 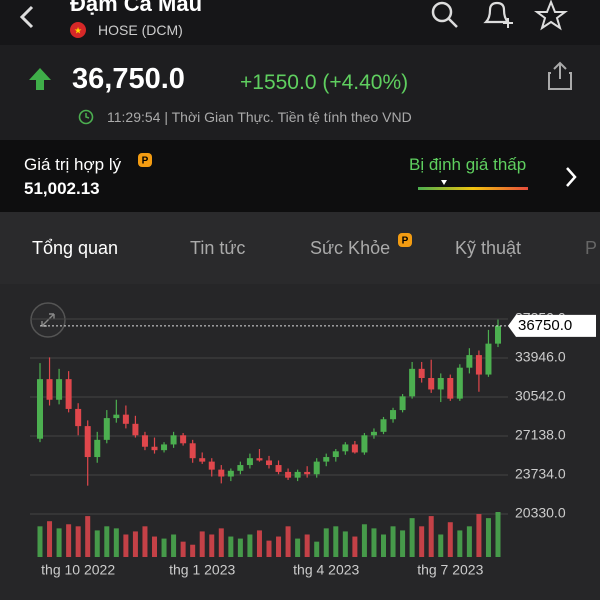 I want to click on share-button, so click(x=560, y=77).